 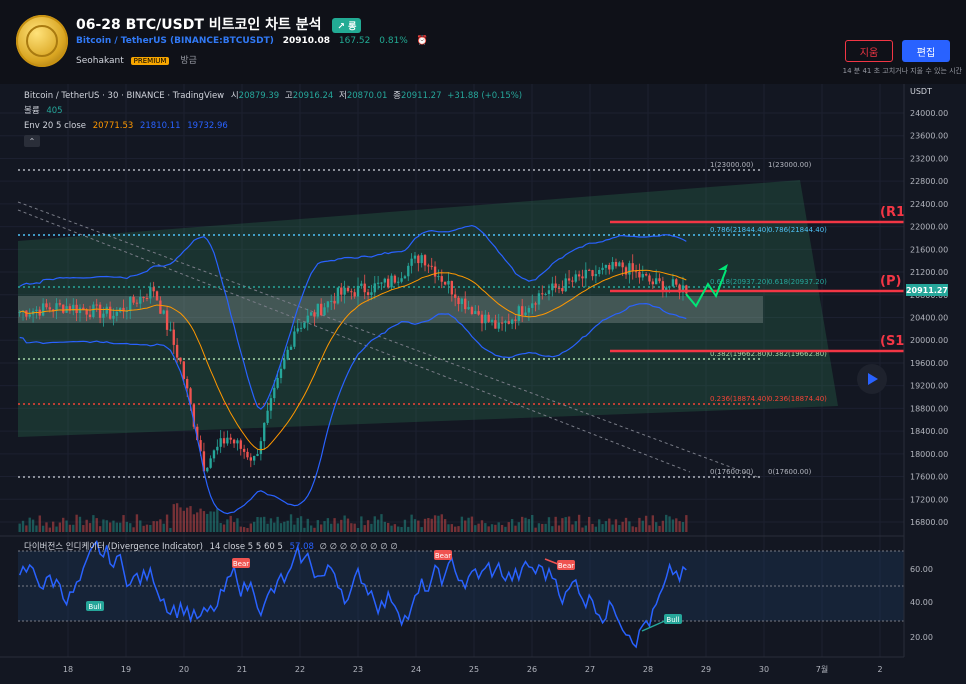 I want to click on time-tick-11: 29, so click(x=706, y=669).